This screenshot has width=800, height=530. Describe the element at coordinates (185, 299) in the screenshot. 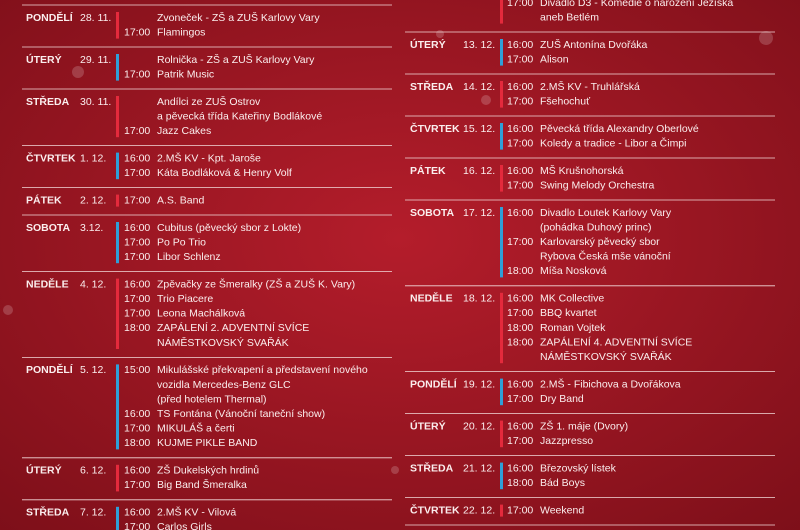

I see `event: Trio Piacere` at that location.